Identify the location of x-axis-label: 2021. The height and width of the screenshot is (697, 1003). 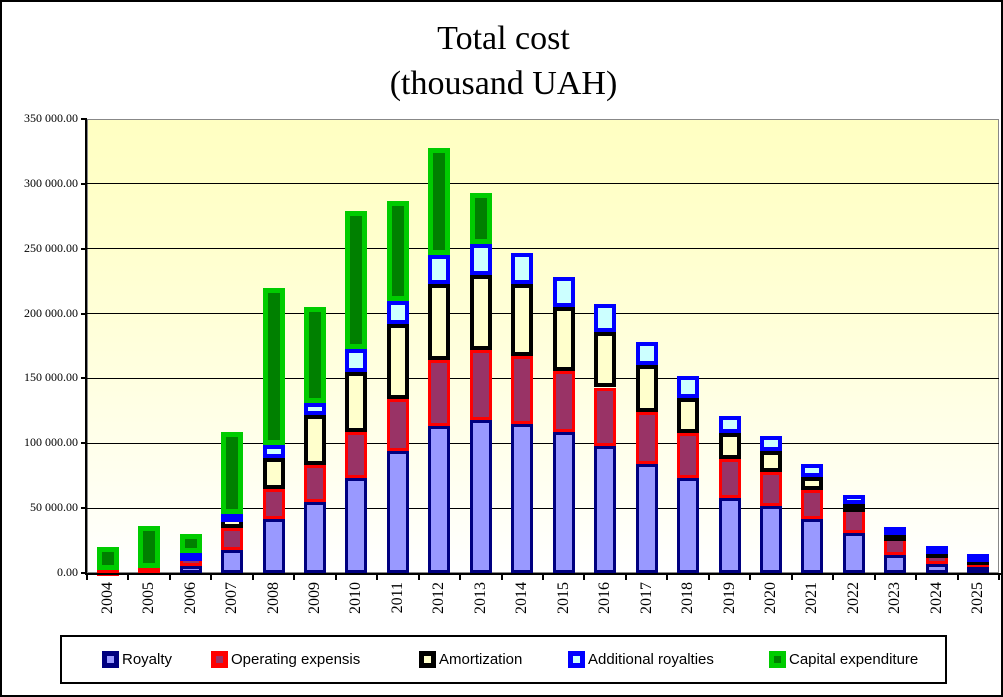
(812, 605).